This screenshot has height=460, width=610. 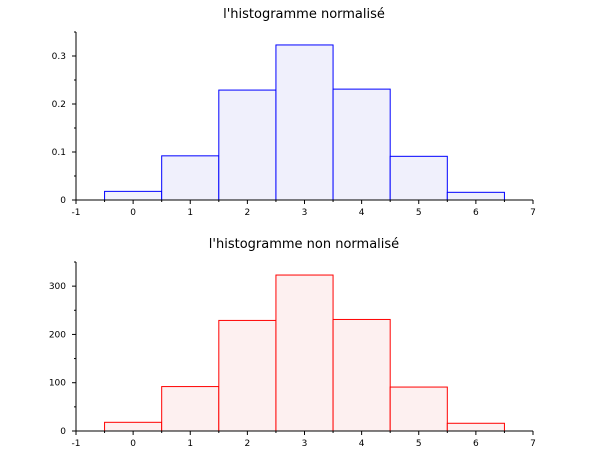 What do you see at coordinates (304, 14) in the screenshot?
I see `chart-title: l'histogramme normalisé` at bounding box center [304, 14].